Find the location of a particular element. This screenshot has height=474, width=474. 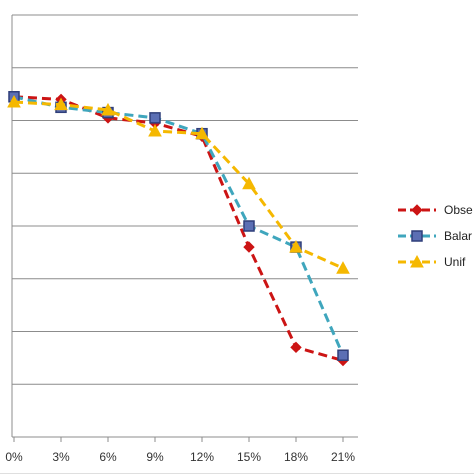

legend-label: Obse is located at coordinates (458, 210).